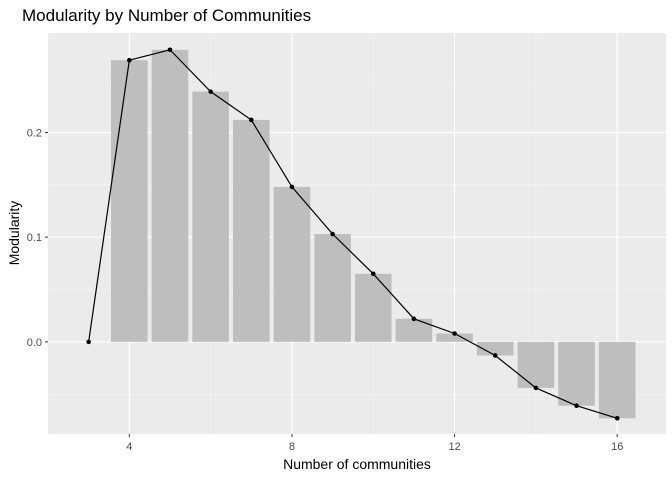 The height and width of the screenshot is (480, 672). Describe the element at coordinates (129, 447) in the screenshot. I see `x-tick-label: 4` at that location.